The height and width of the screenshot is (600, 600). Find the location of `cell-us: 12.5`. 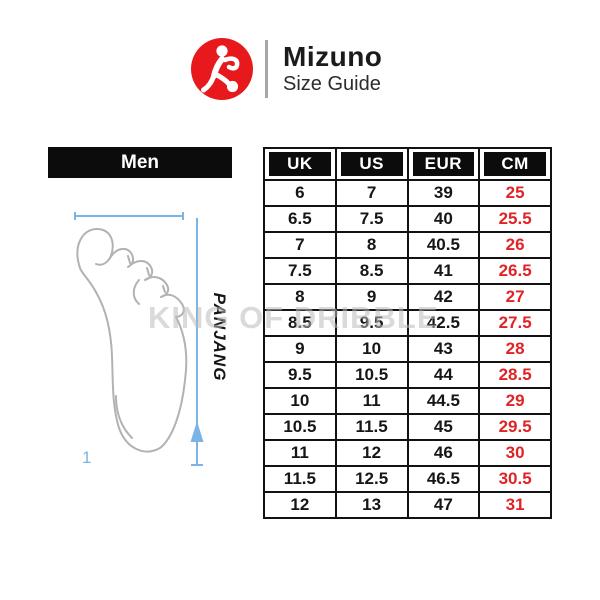

cell-us: 12.5 is located at coordinates (371, 479).